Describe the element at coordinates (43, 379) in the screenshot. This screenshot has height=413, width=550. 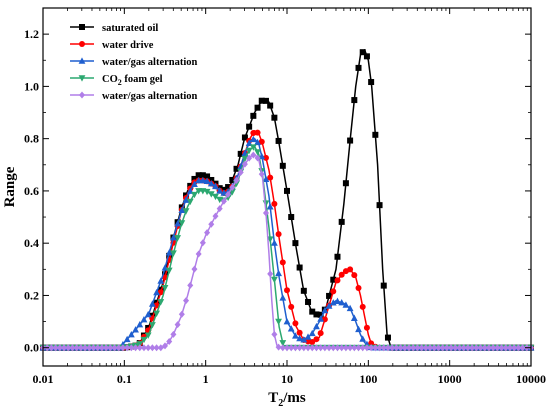
I see `x-tick-label: 0.01` at that location.